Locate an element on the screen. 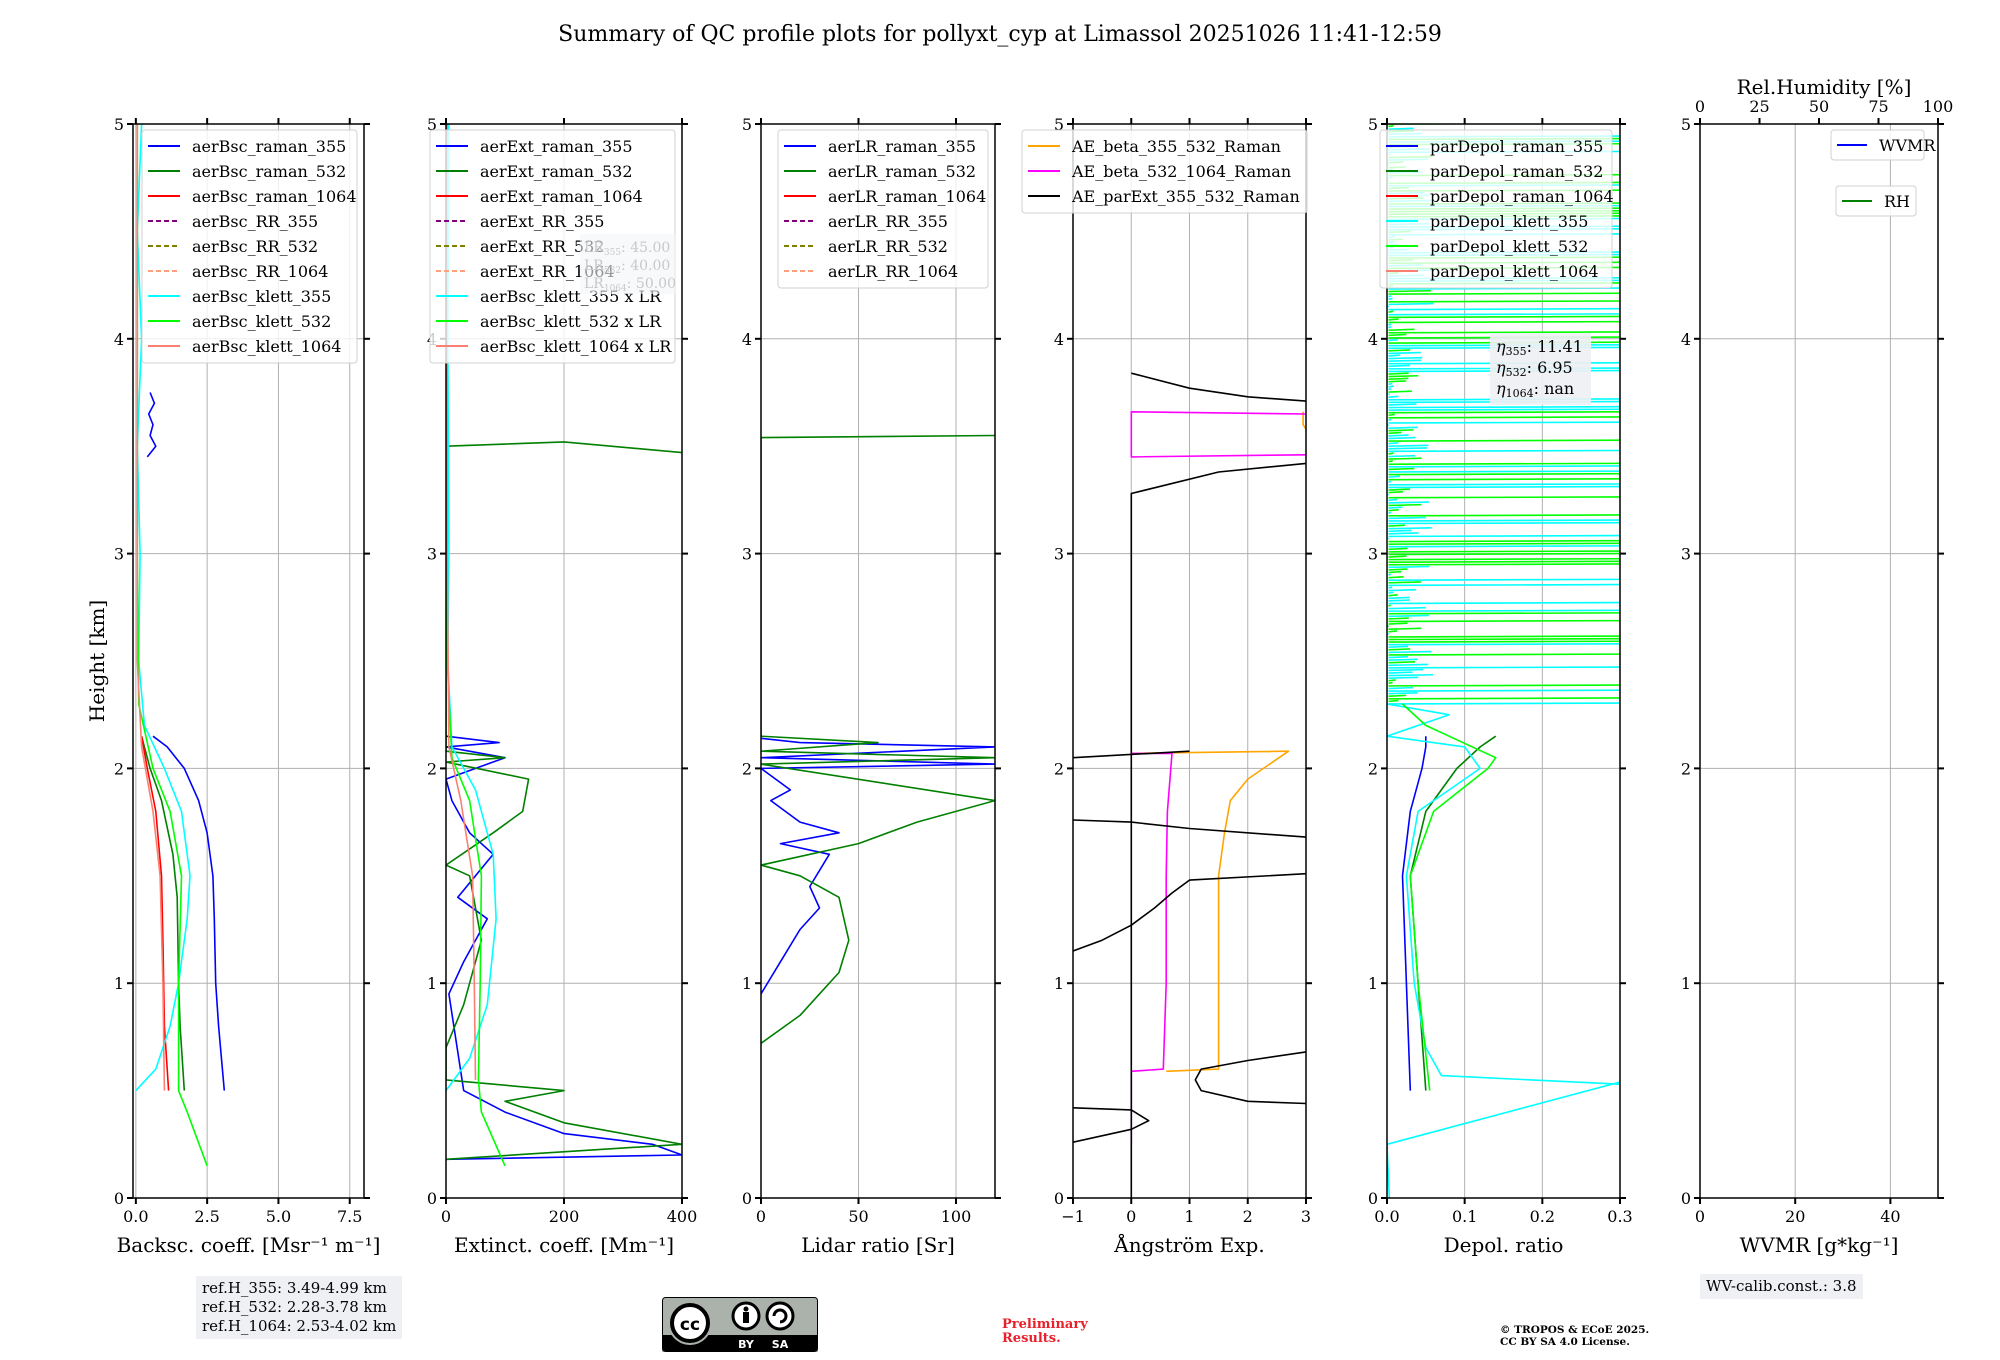 The height and width of the screenshot is (1360, 2000). y-tick-label: 4 is located at coordinates (1373, 339).